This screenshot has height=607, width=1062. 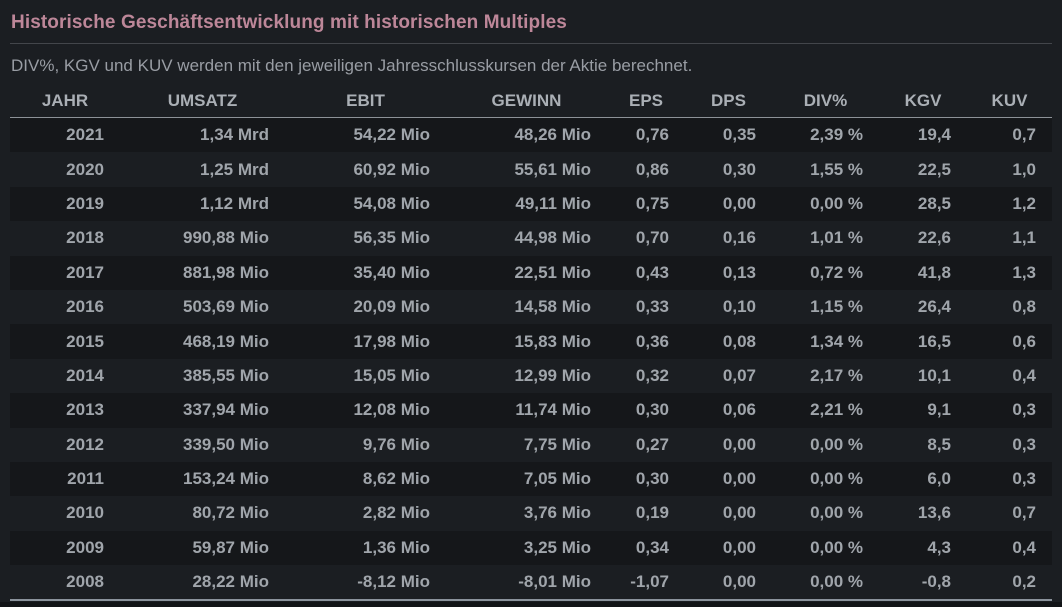 What do you see at coordinates (85, 547) in the screenshot?
I see `cell: 2009` at bounding box center [85, 547].